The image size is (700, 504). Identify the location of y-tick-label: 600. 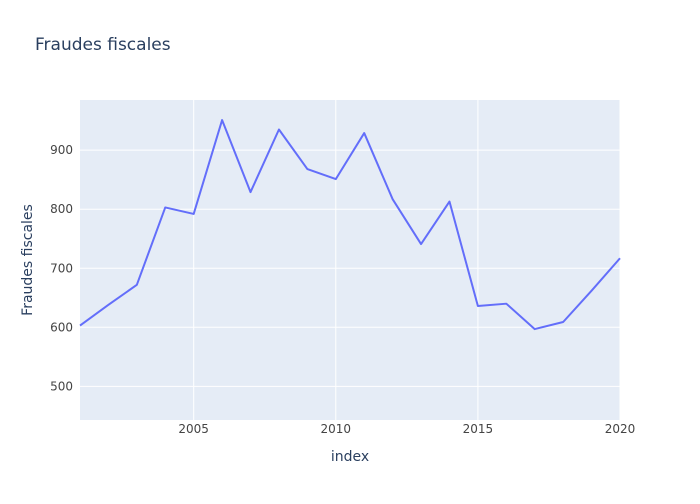
(61, 327).